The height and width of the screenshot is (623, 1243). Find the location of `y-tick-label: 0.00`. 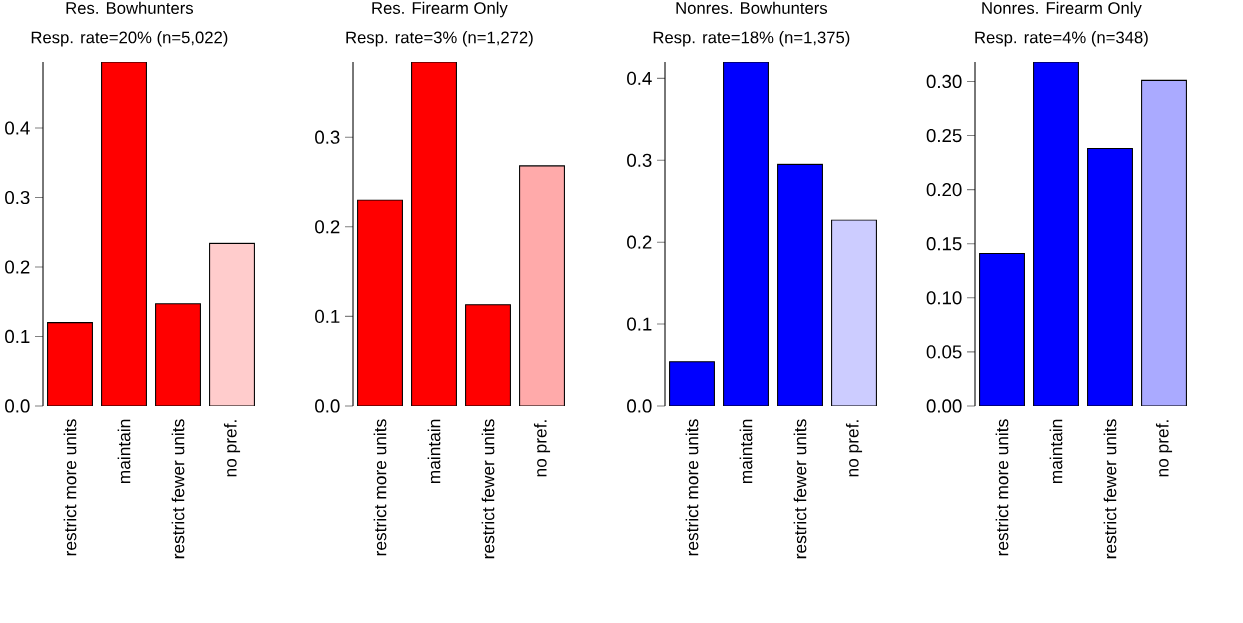

y-tick-label: 0.00 is located at coordinates (944, 406).